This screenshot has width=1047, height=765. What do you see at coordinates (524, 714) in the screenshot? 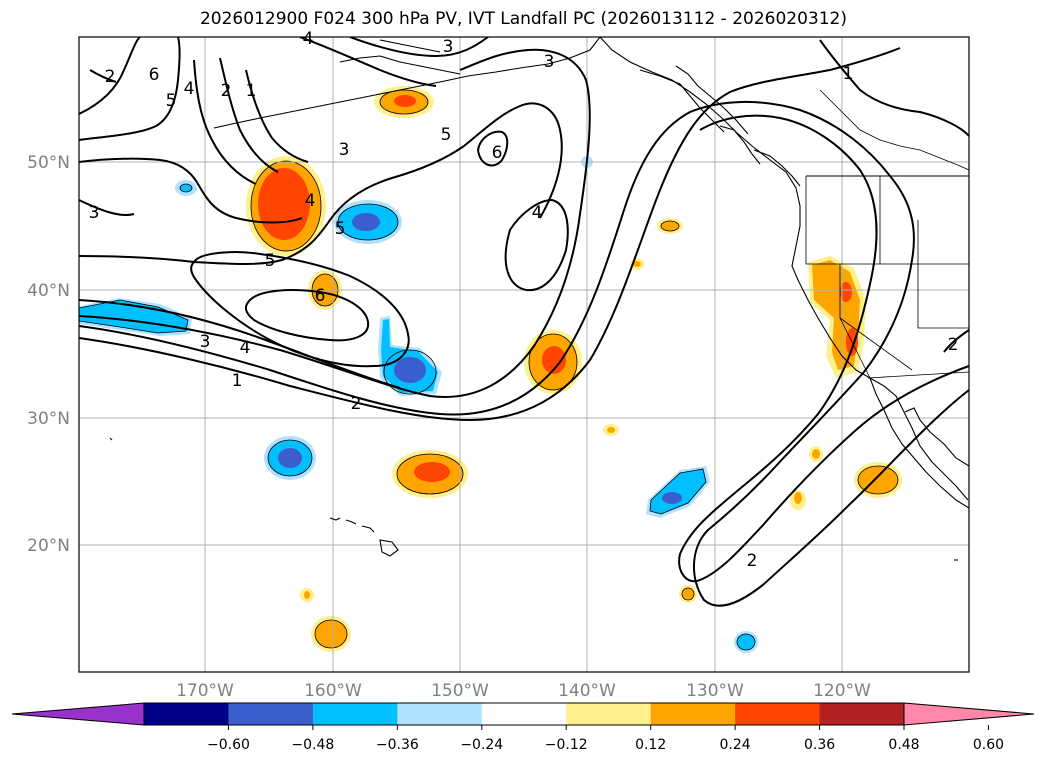
I see `colorbar-frame` at bounding box center [524, 714].